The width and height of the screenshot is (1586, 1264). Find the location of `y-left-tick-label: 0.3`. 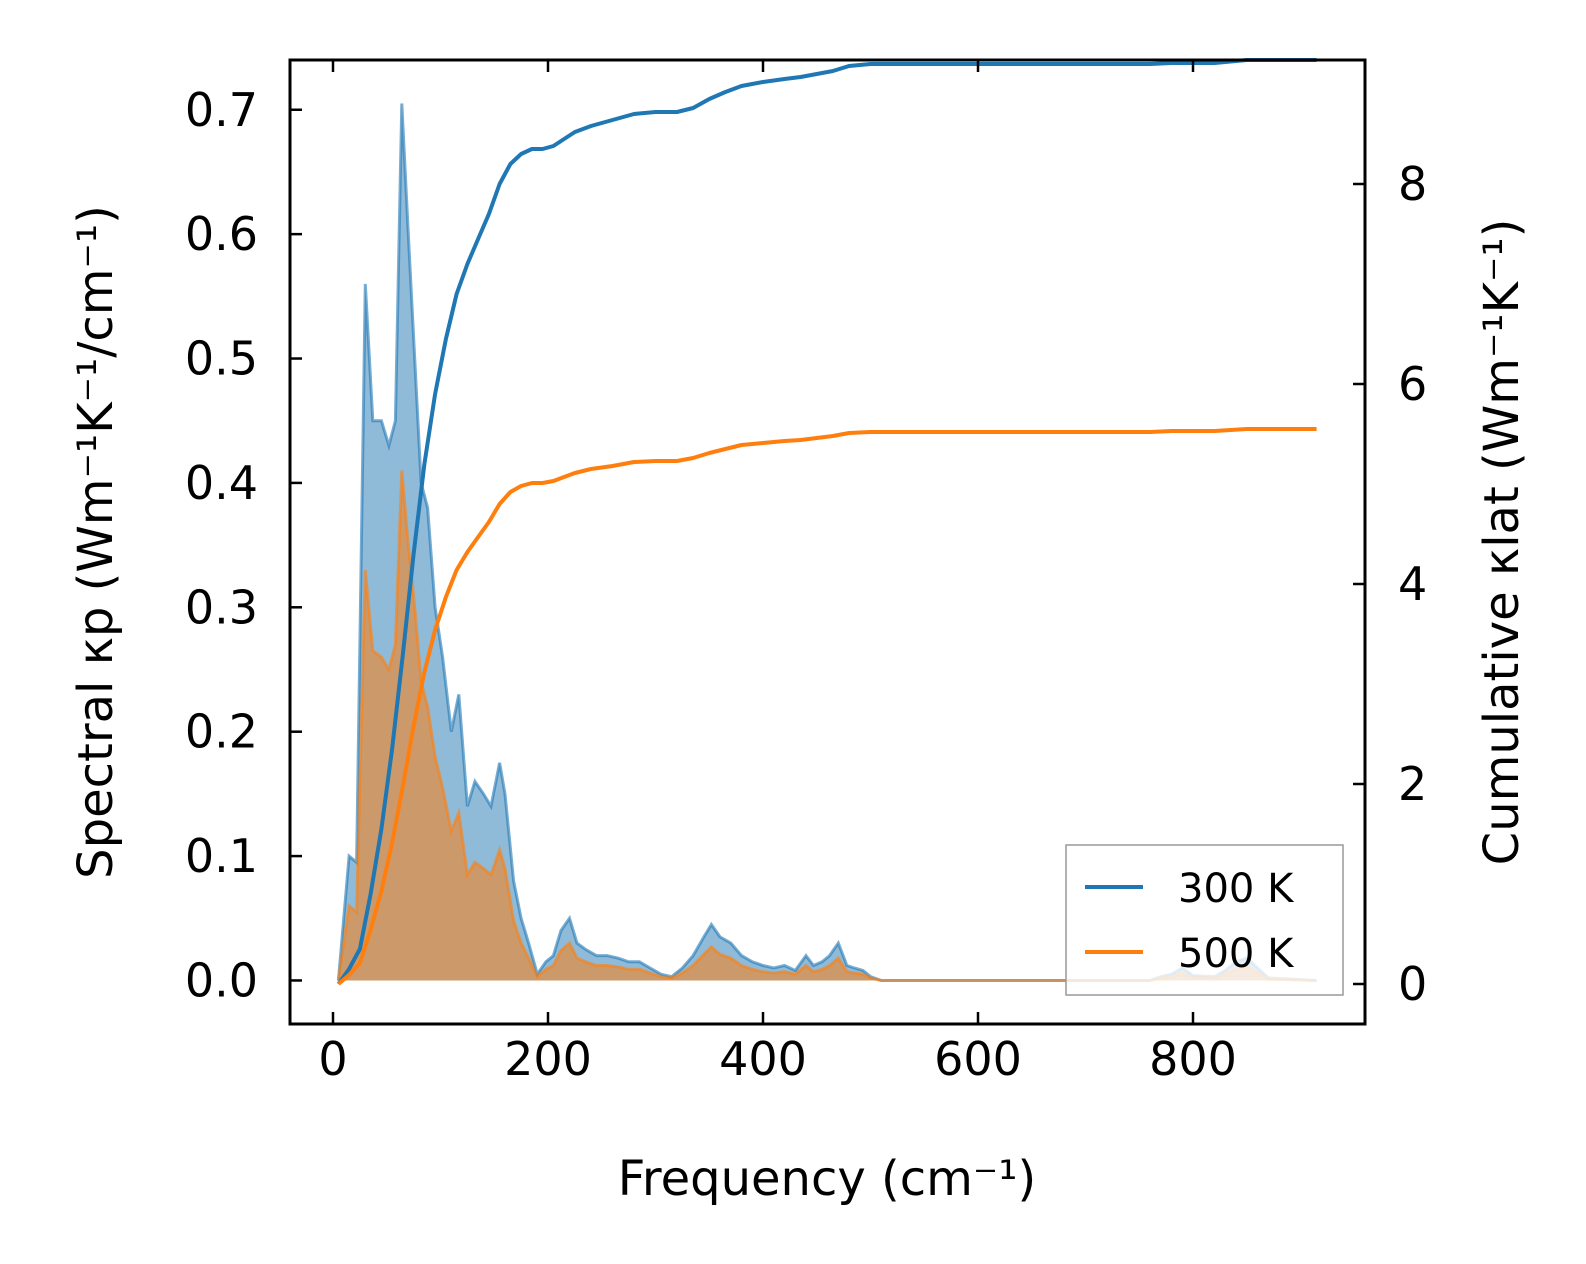

y-left-tick-label: 0.3 is located at coordinates (221, 607).